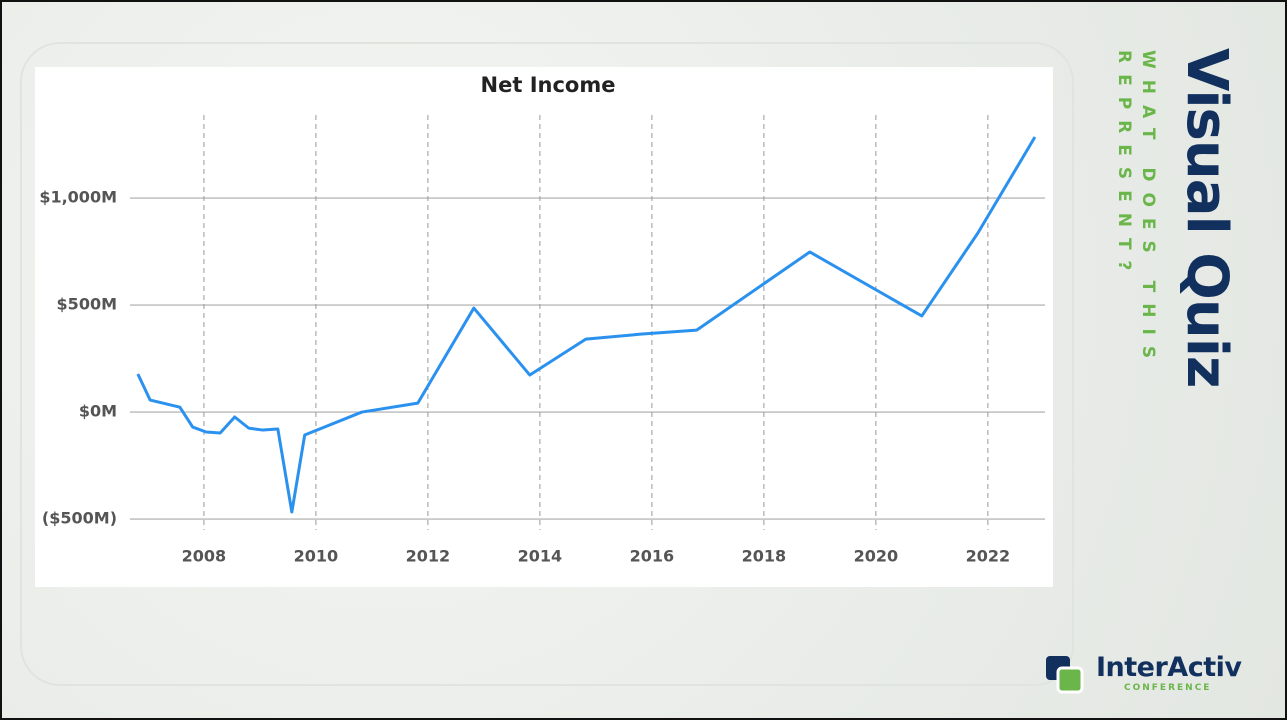 The height and width of the screenshot is (720, 1287). Describe the element at coordinates (988, 556) in the screenshot. I see `x-tick-label: 2022` at that location.